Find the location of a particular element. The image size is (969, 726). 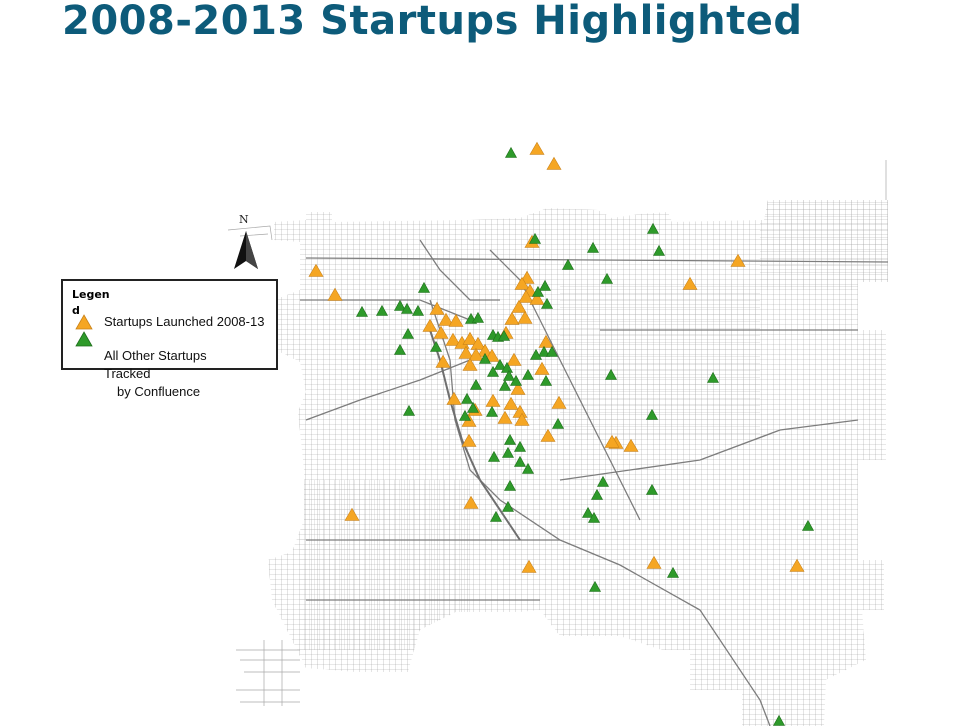

legend-title: Legend is located at coordinates (91, 302).